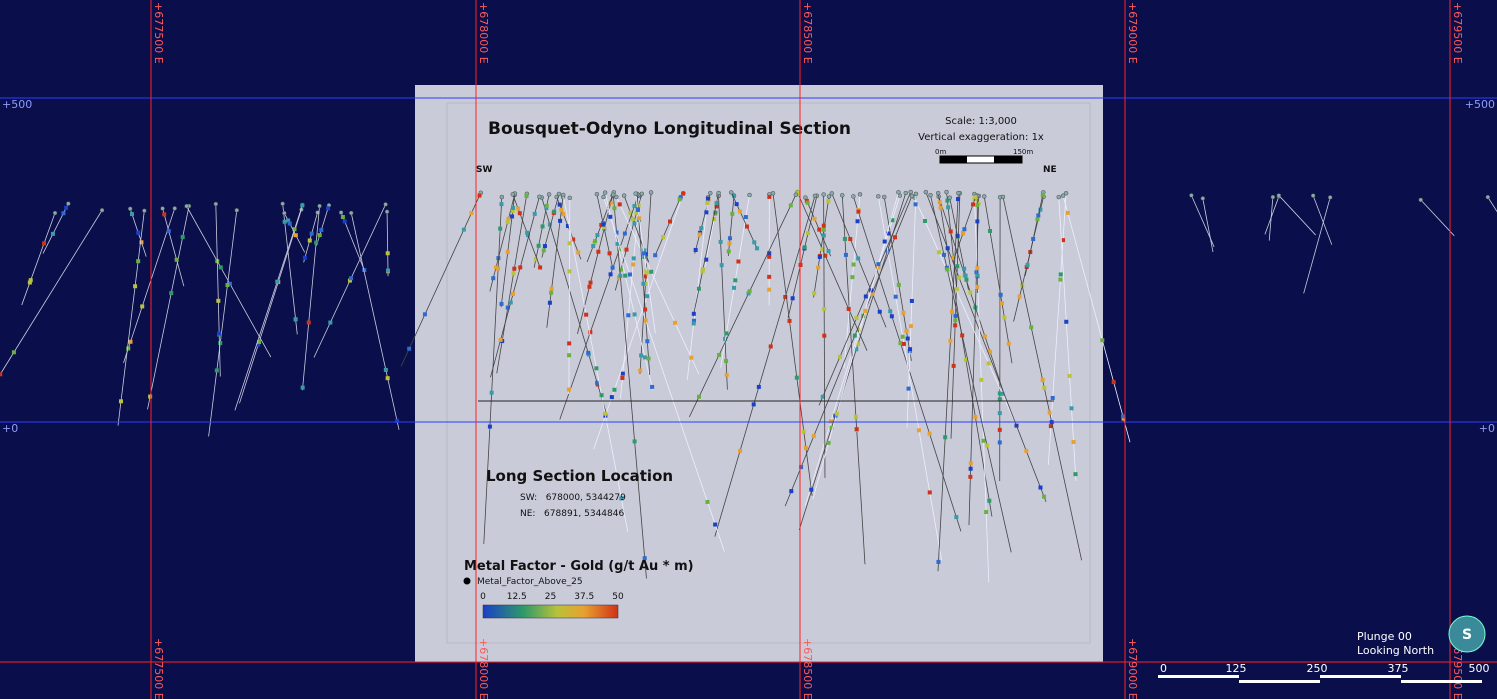 The image size is (1497, 699). I want to click on sw-label: SW, so click(484, 170).